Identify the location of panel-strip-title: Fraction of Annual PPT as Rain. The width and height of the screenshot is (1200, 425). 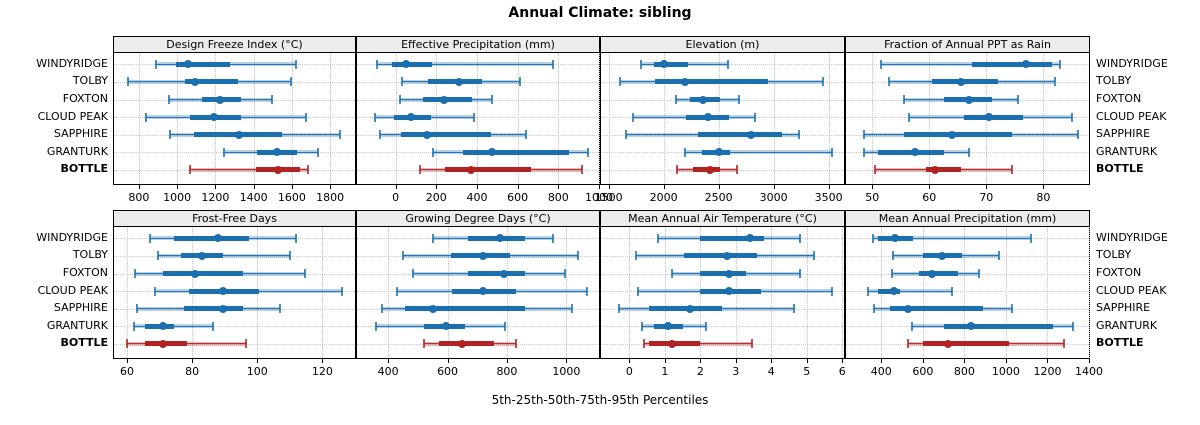
(967, 44).